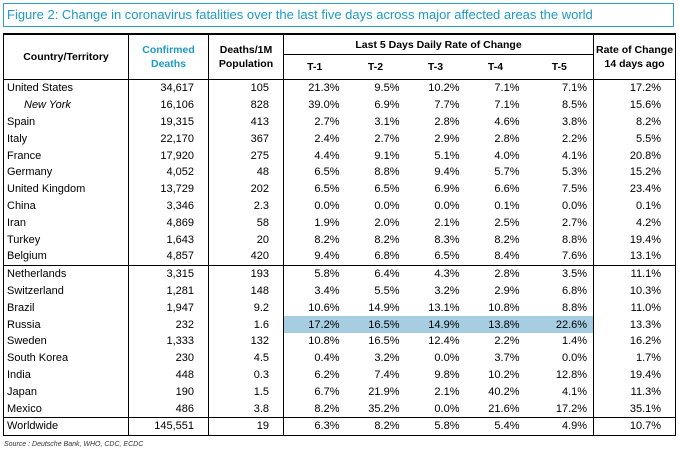 The image size is (679, 458). Describe the element at coordinates (645, 88) in the screenshot. I see `rate-14-days-cell: 17.2%` at that location.